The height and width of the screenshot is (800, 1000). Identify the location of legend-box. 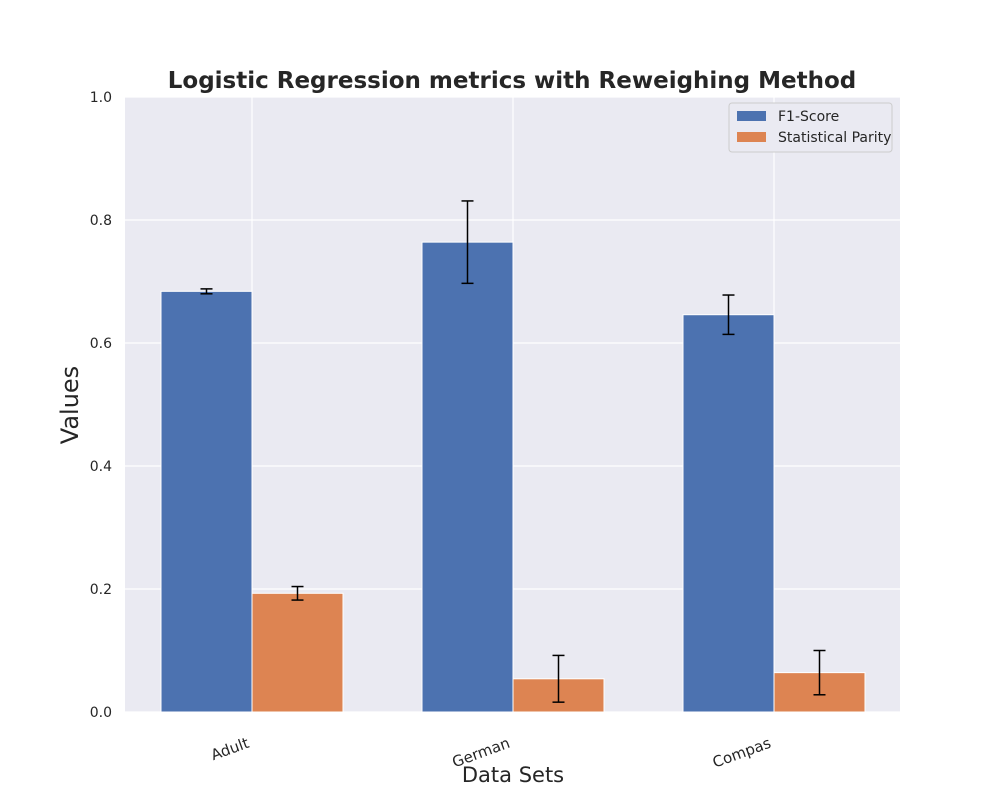
(810, 127).